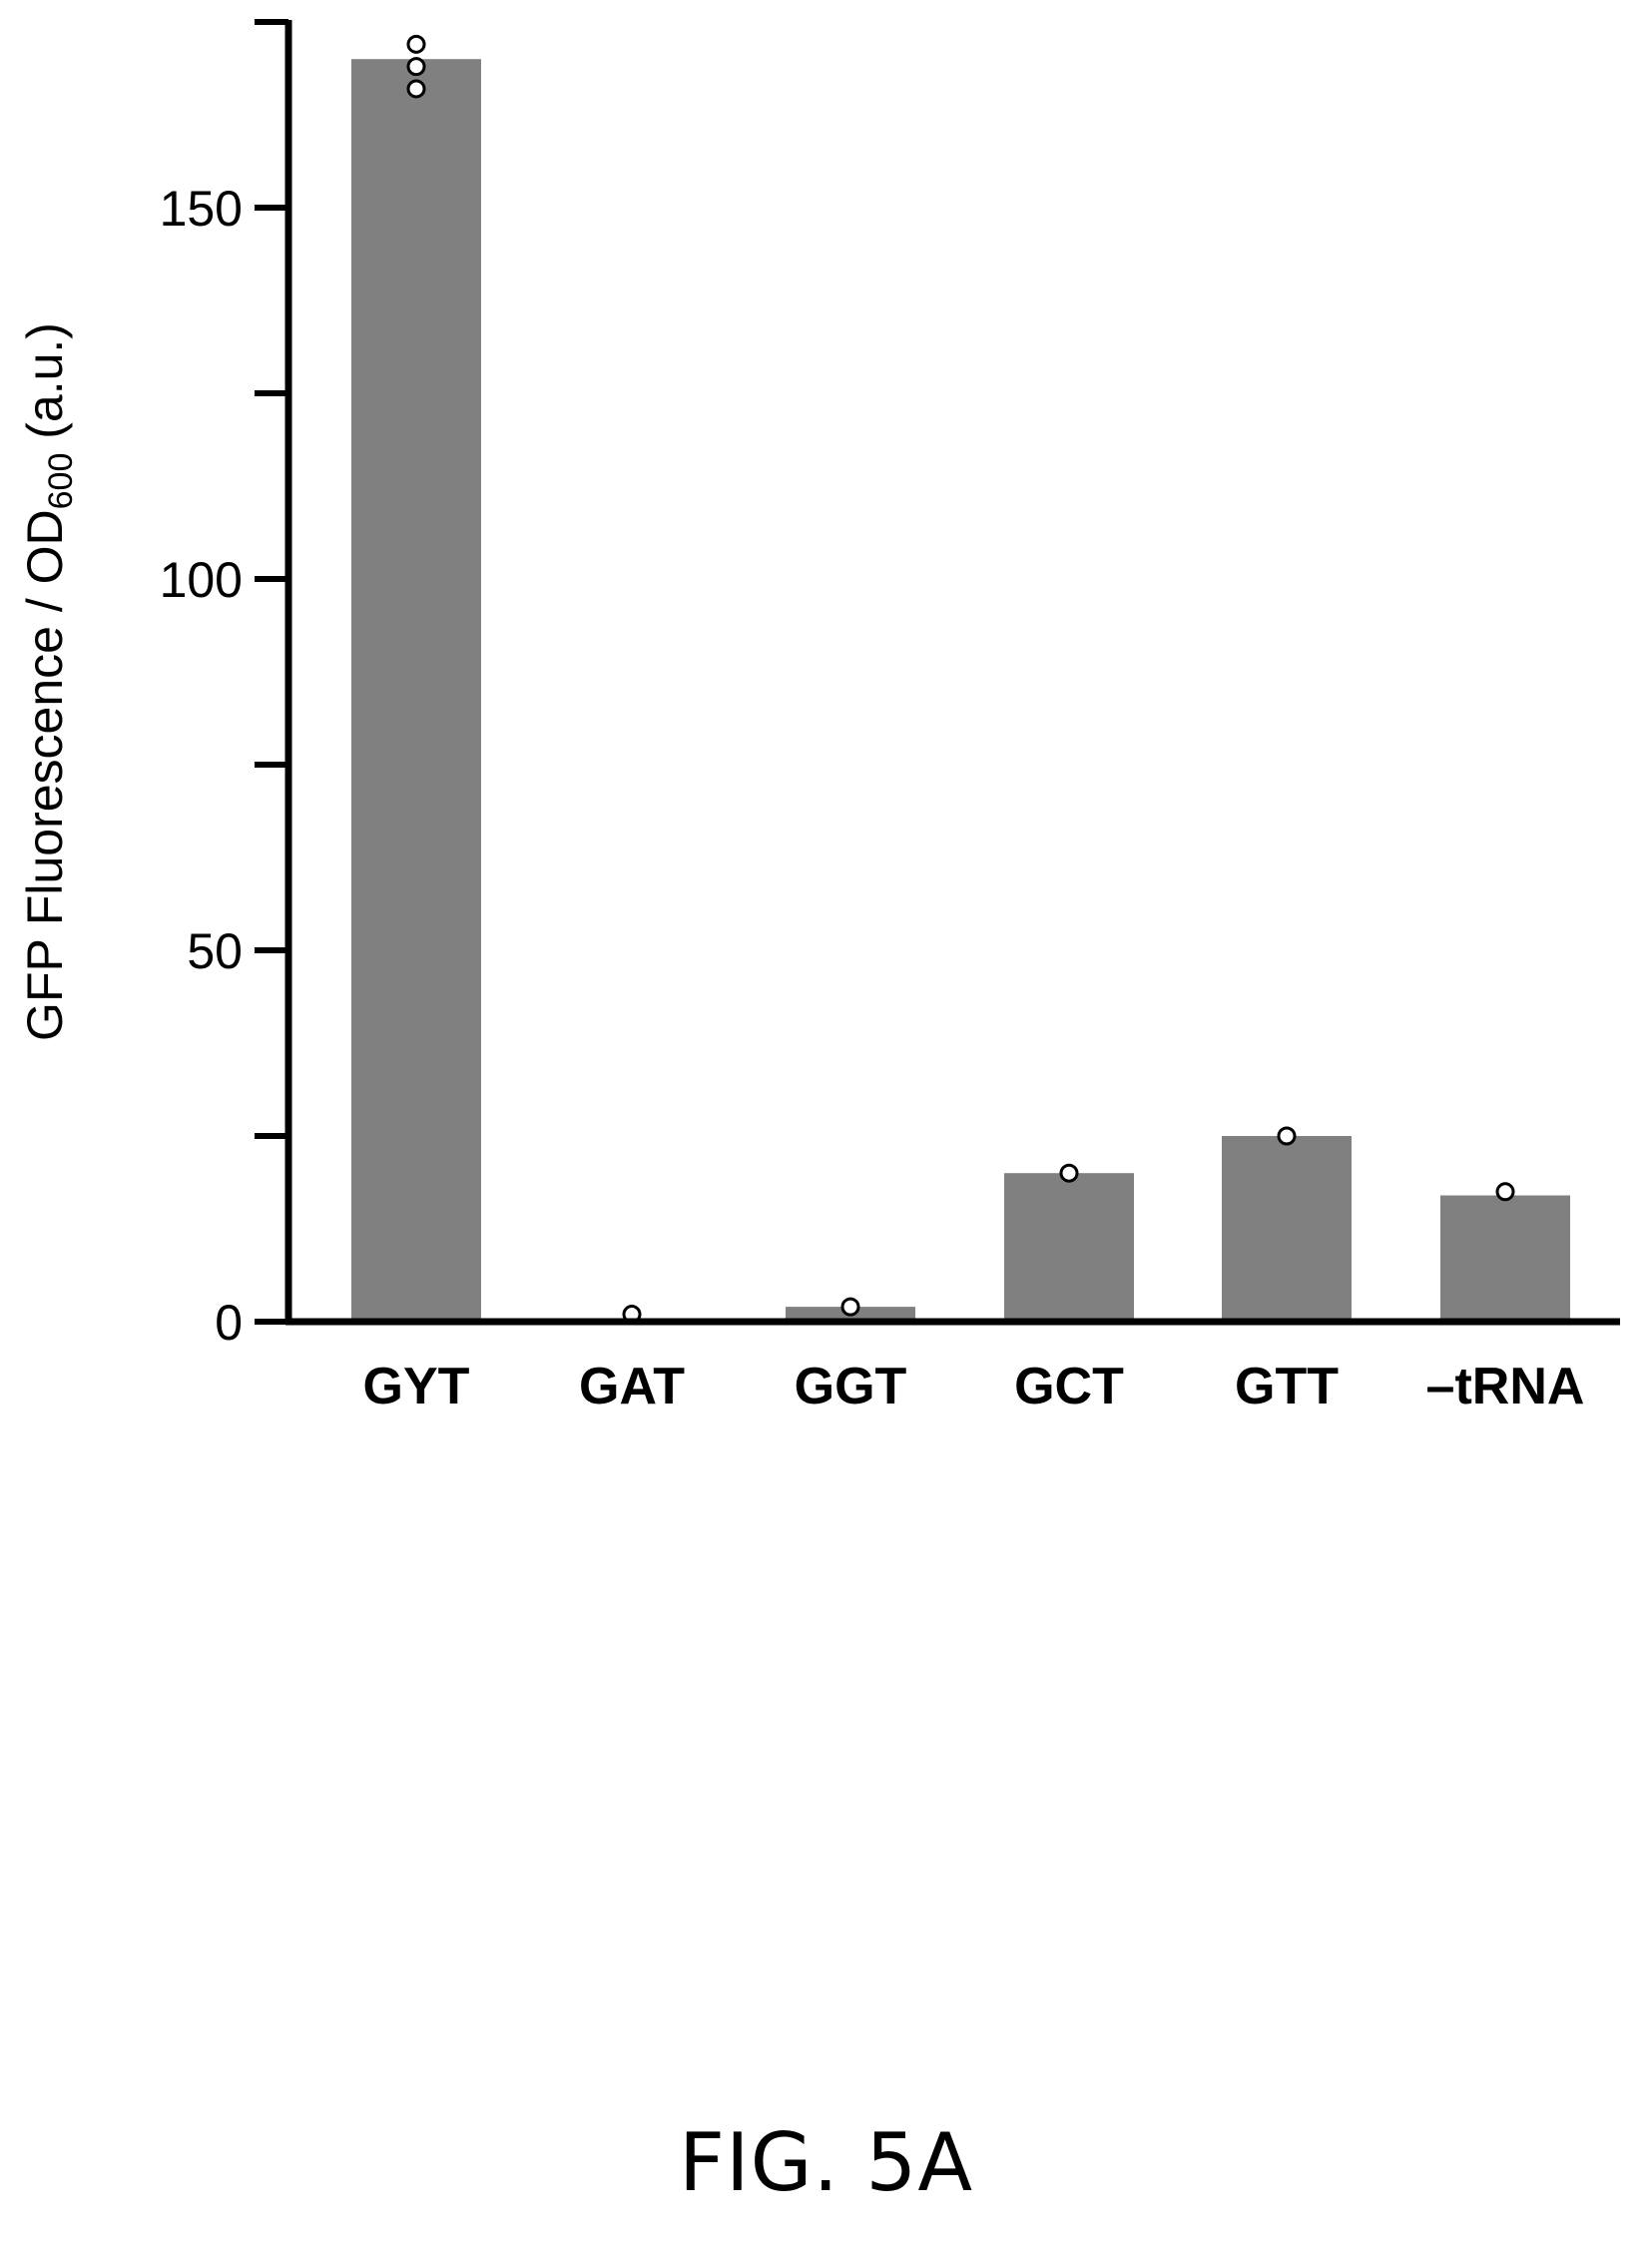 The image size is (1652, 2255). Describe the element at coordinates (229, 1323) in the screenshot. I see `y-tick-label-0: 0` at that location.